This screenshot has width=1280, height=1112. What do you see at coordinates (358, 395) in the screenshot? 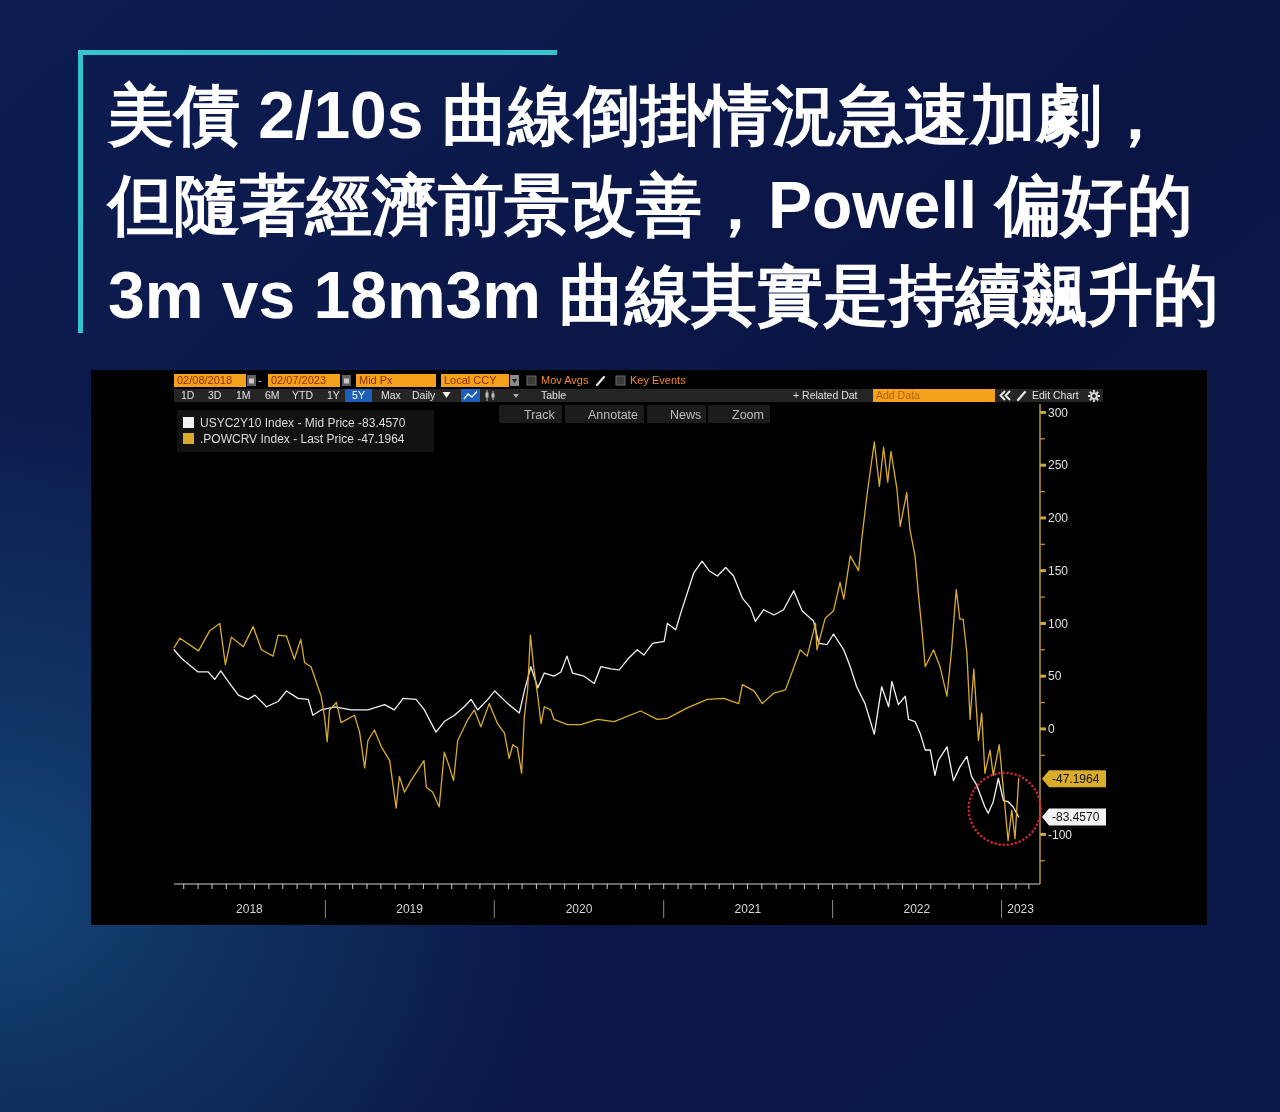
I see `tab-button: 5Y` at bounding box center [358, 395].